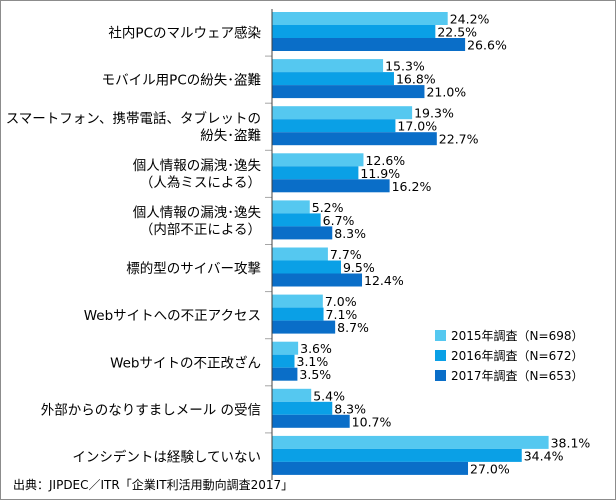  Describe the element at coordinates (470, 19) in the screenshot. I see `value-label: 24.2%` at that location.